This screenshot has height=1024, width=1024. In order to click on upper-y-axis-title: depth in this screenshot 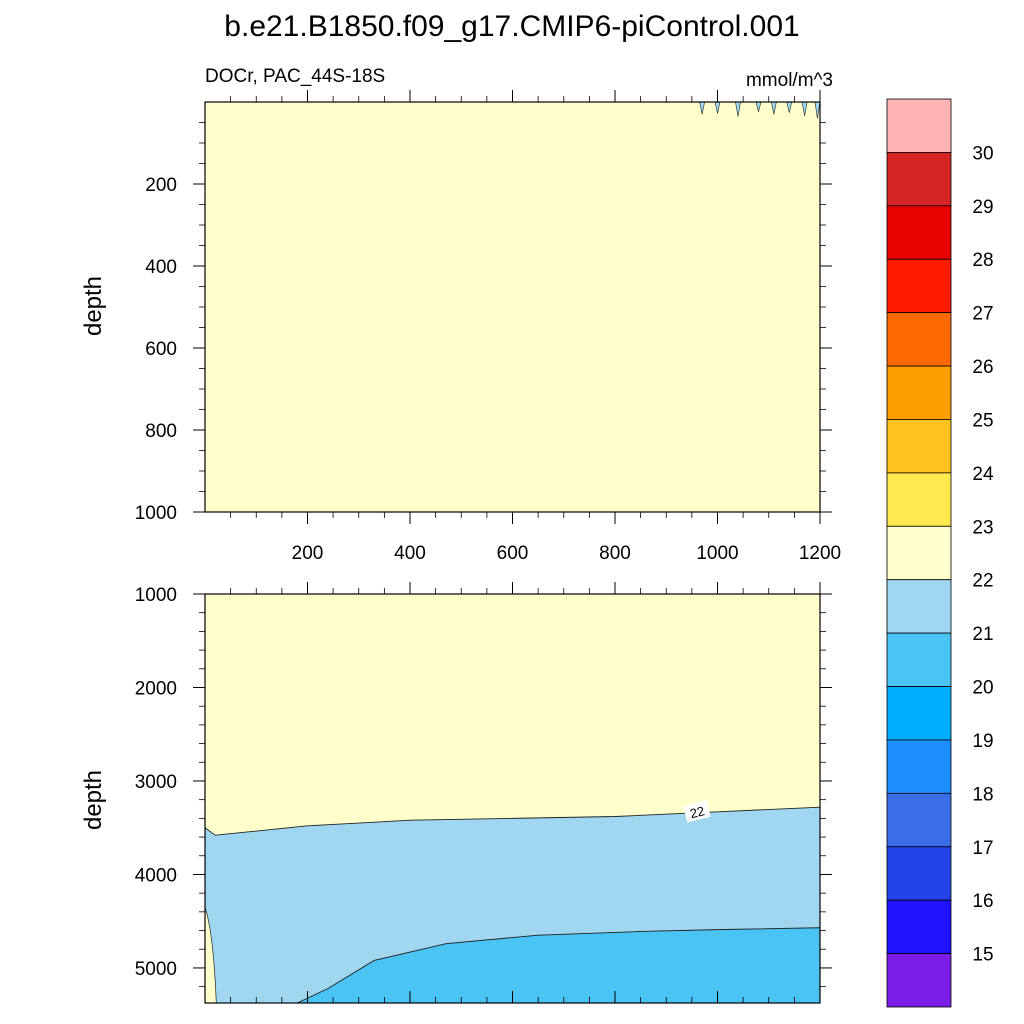, I will do `click(93, 306)`.